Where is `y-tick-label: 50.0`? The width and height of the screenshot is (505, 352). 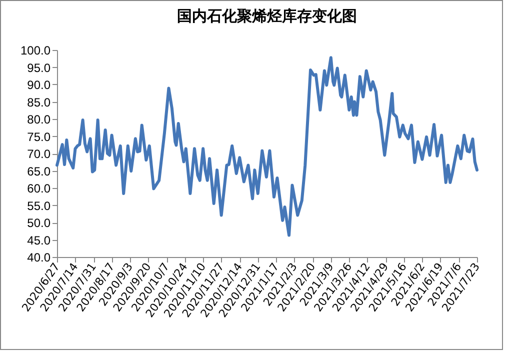 y-tick-label: 50.0 is located at coordinates (39, 223).